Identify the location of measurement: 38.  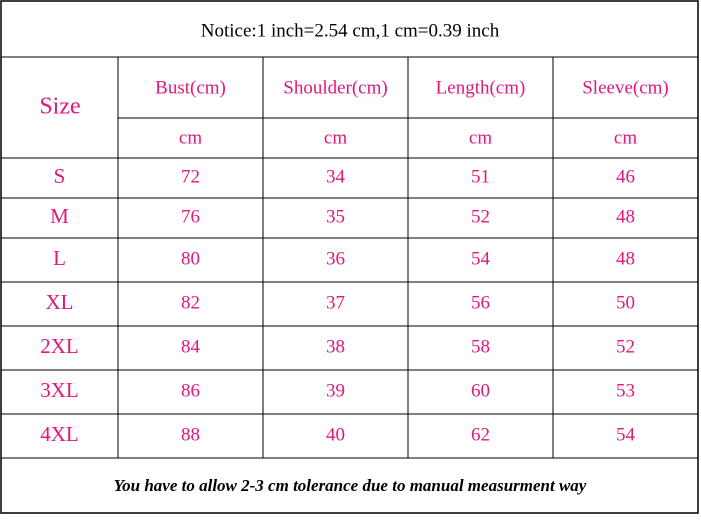
(335, 346).